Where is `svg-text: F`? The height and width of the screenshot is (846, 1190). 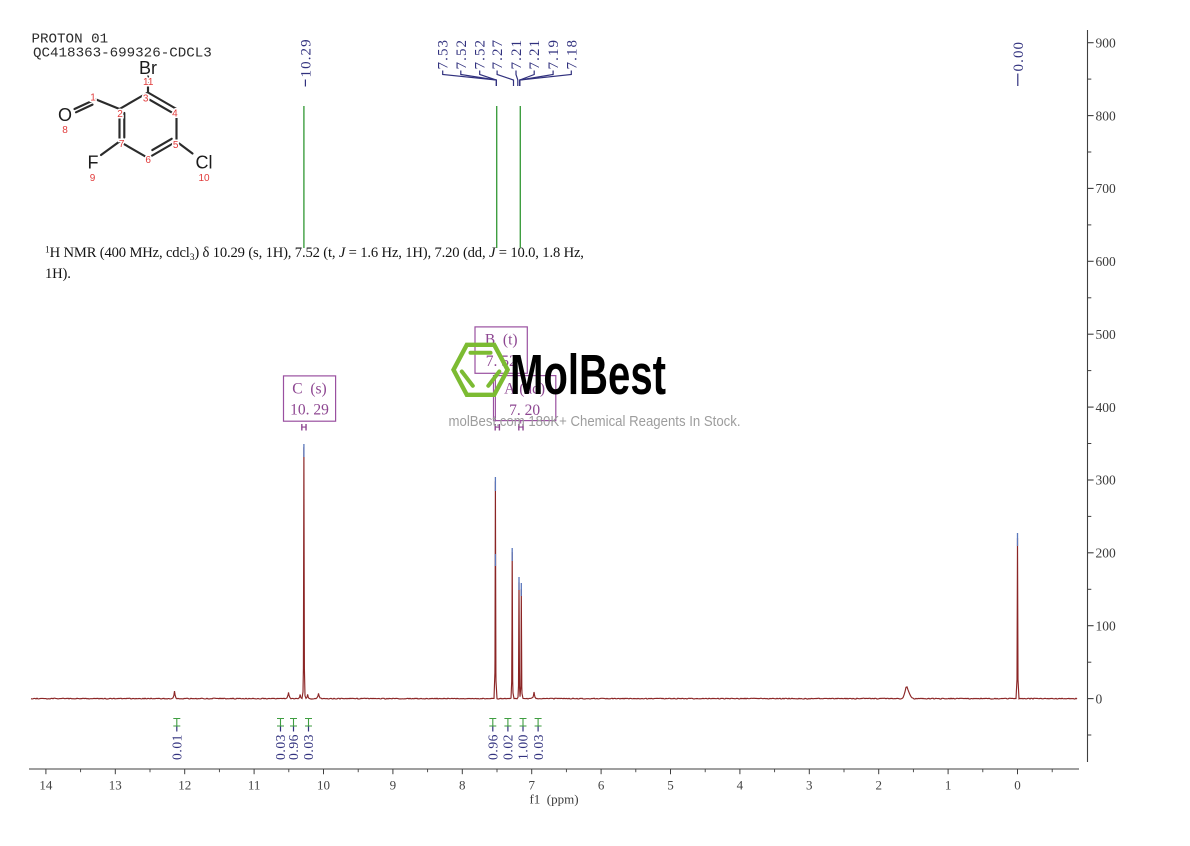
svg-text: F is located at coordinates (93, 163).